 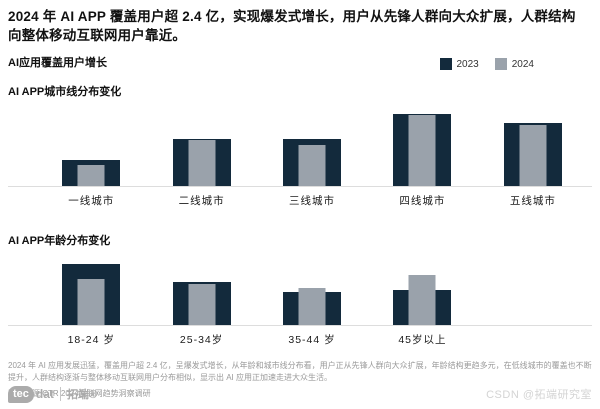 I want to click on category-label: 四线城市, so click(x=422, y=201).